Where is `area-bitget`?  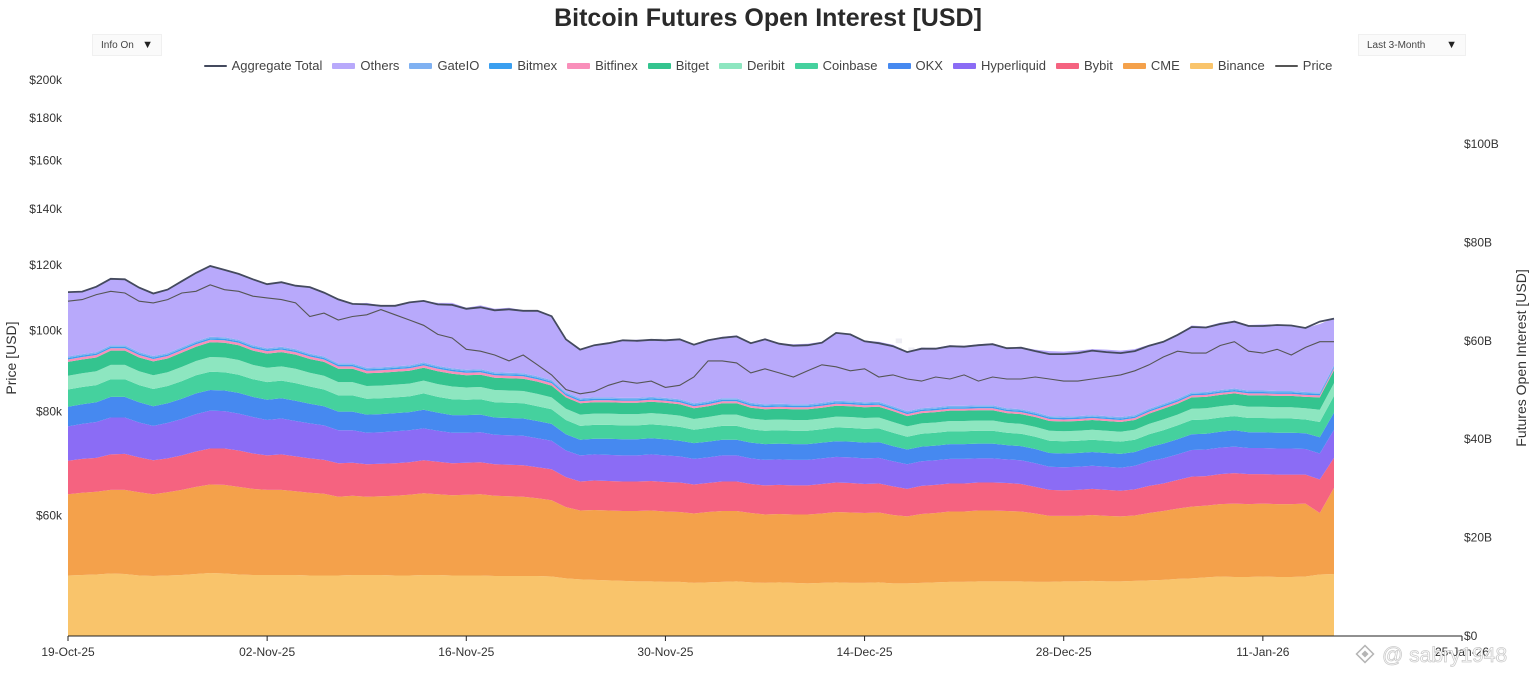
area-bitget is located at coordinates (701, 387).